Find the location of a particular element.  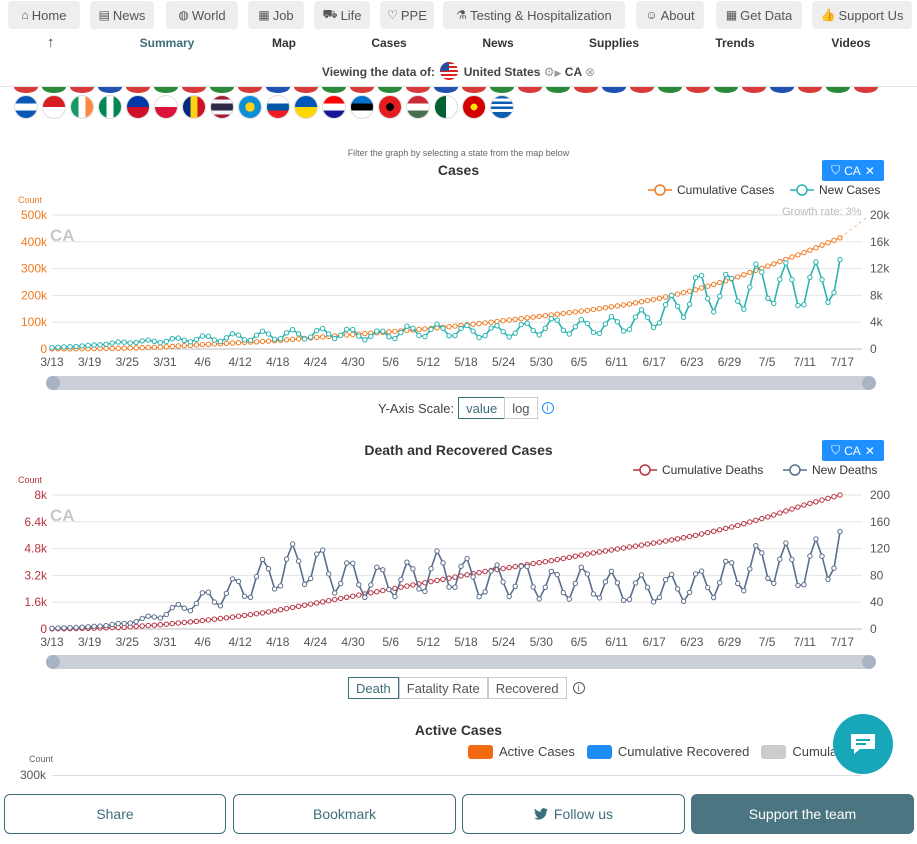

tab-recovered: Recovered is located at coordinates (527, 688).